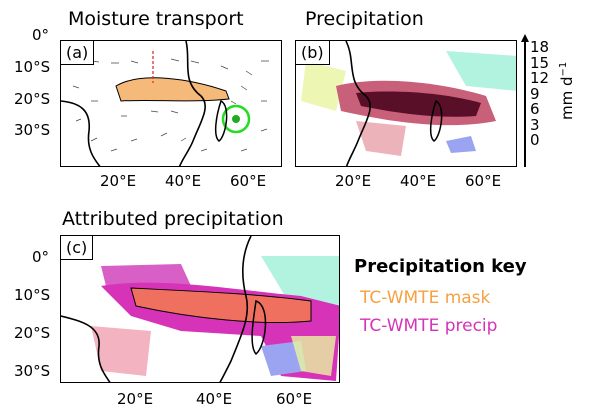 The height and width of the screenshot is (419, 600). I want to click on panel-c-label: (c), so click(77, 248).